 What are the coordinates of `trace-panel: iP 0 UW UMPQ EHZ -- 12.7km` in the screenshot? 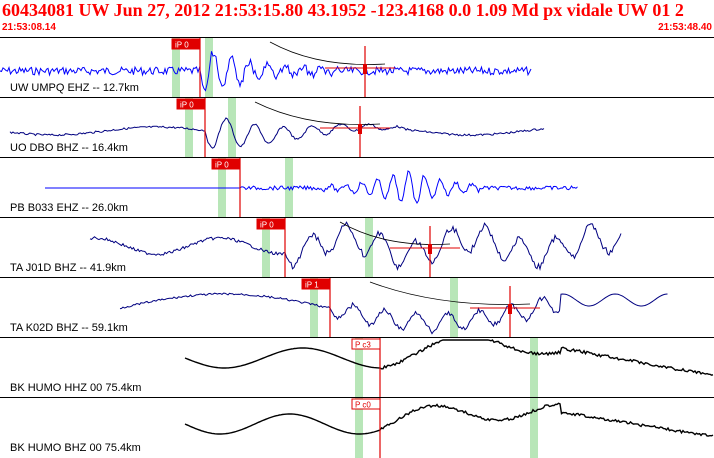 It's located at (357, 67).